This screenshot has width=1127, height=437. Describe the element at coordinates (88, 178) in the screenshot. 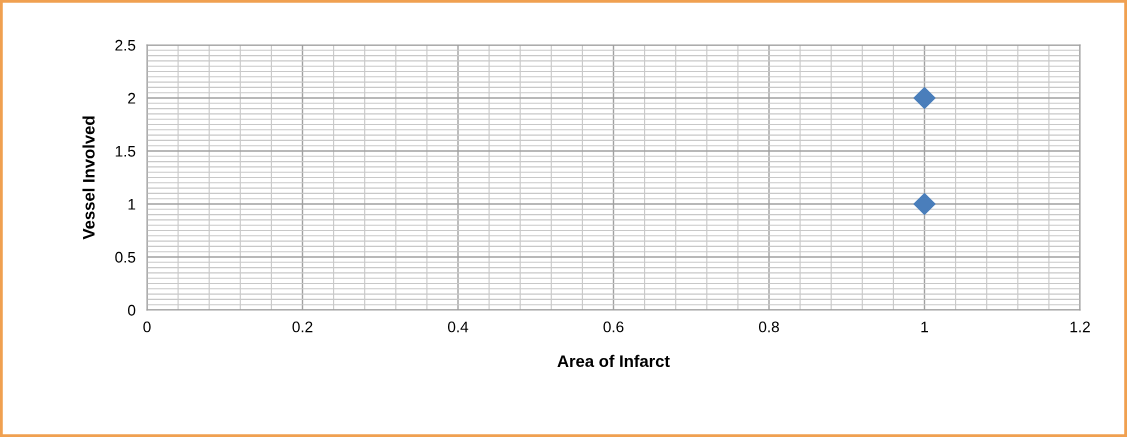

I see `y-axis-title: Vessel Involved` at that location.